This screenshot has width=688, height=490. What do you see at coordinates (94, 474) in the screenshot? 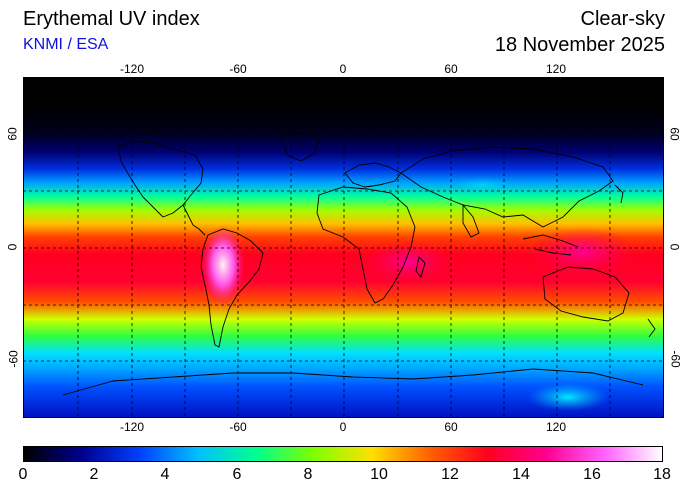
I see `colorbar-tick: 2` at bounding box center [94, 474].